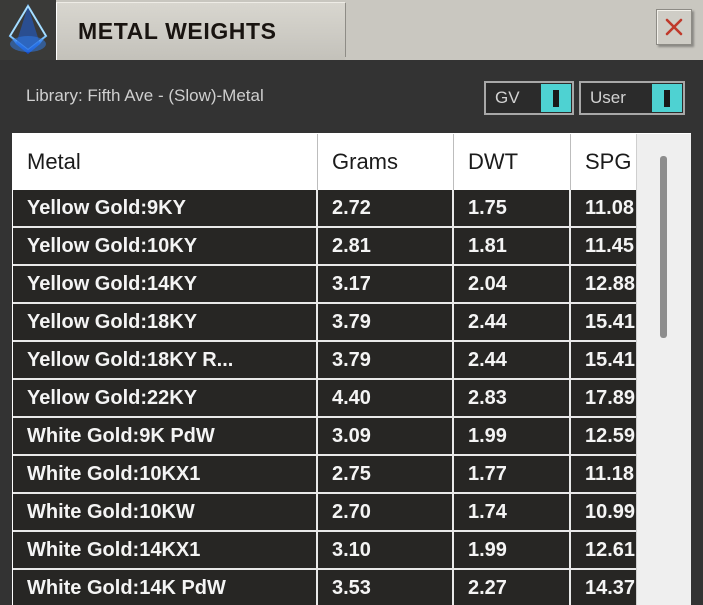 Image resolution: width=703 pixels, height=605 pixels. What do you see at coordinates (386, 550) in the screenshot?
I see `cell-grams: 3.10` at bounding box center [386, 550].